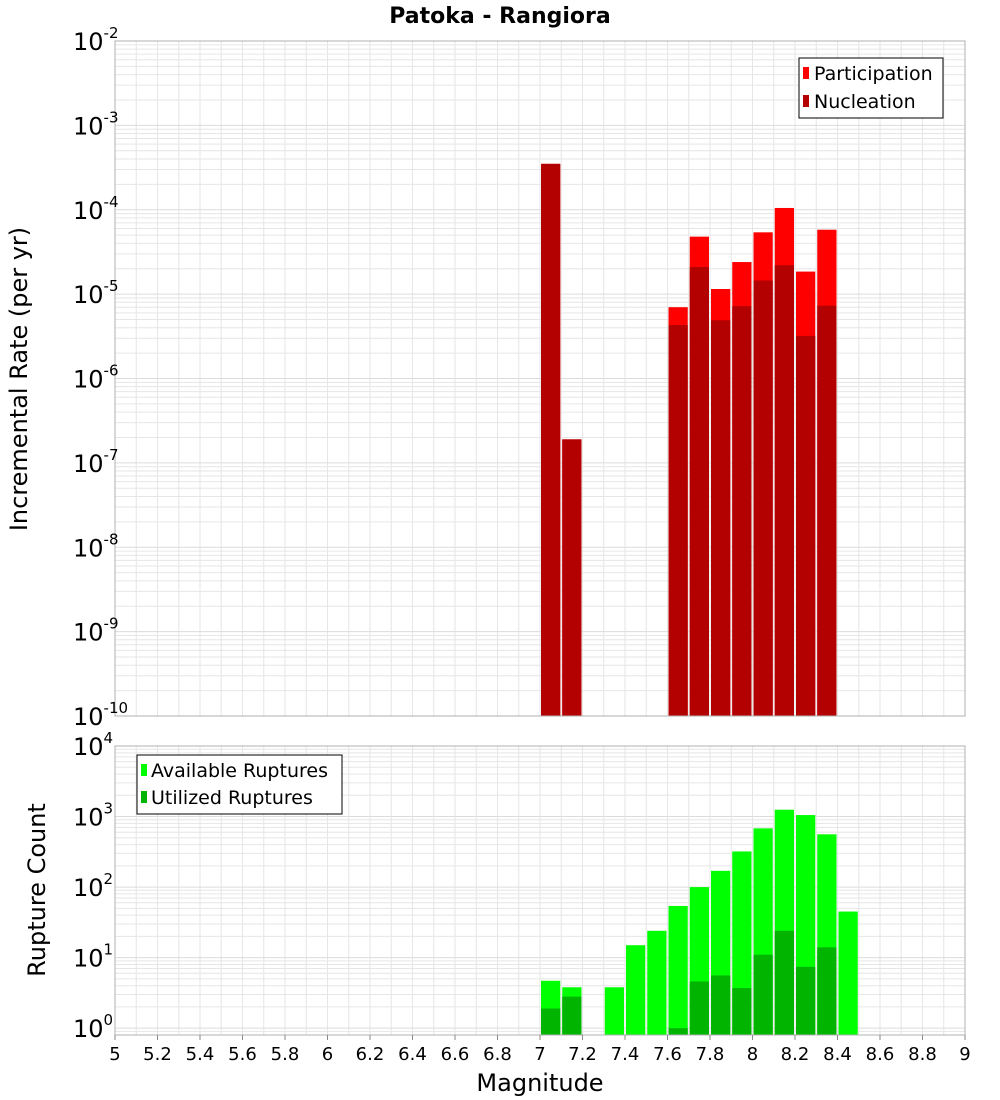  I want to click on top-y-tick-label: 10⁻⁶, so click(96, 378).